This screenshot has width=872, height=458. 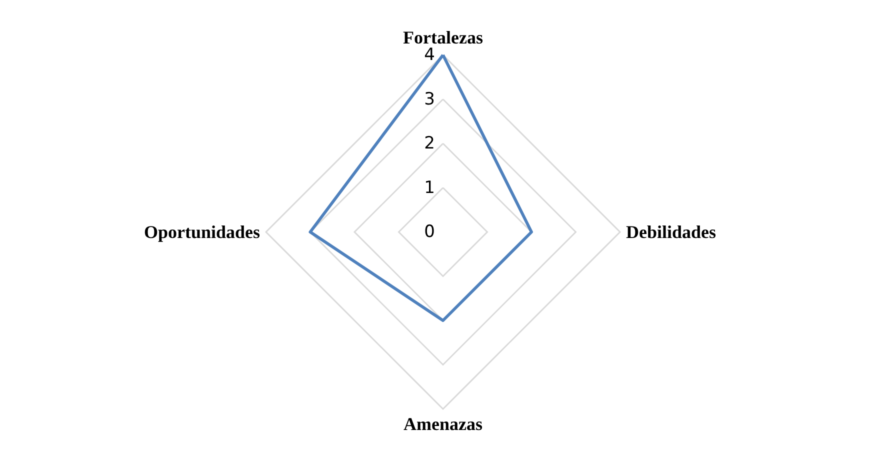 What do you see at coordinates (429, 188) in the screenshot?
I see `y-tick-label: 1` at bounding box center [429, 188].